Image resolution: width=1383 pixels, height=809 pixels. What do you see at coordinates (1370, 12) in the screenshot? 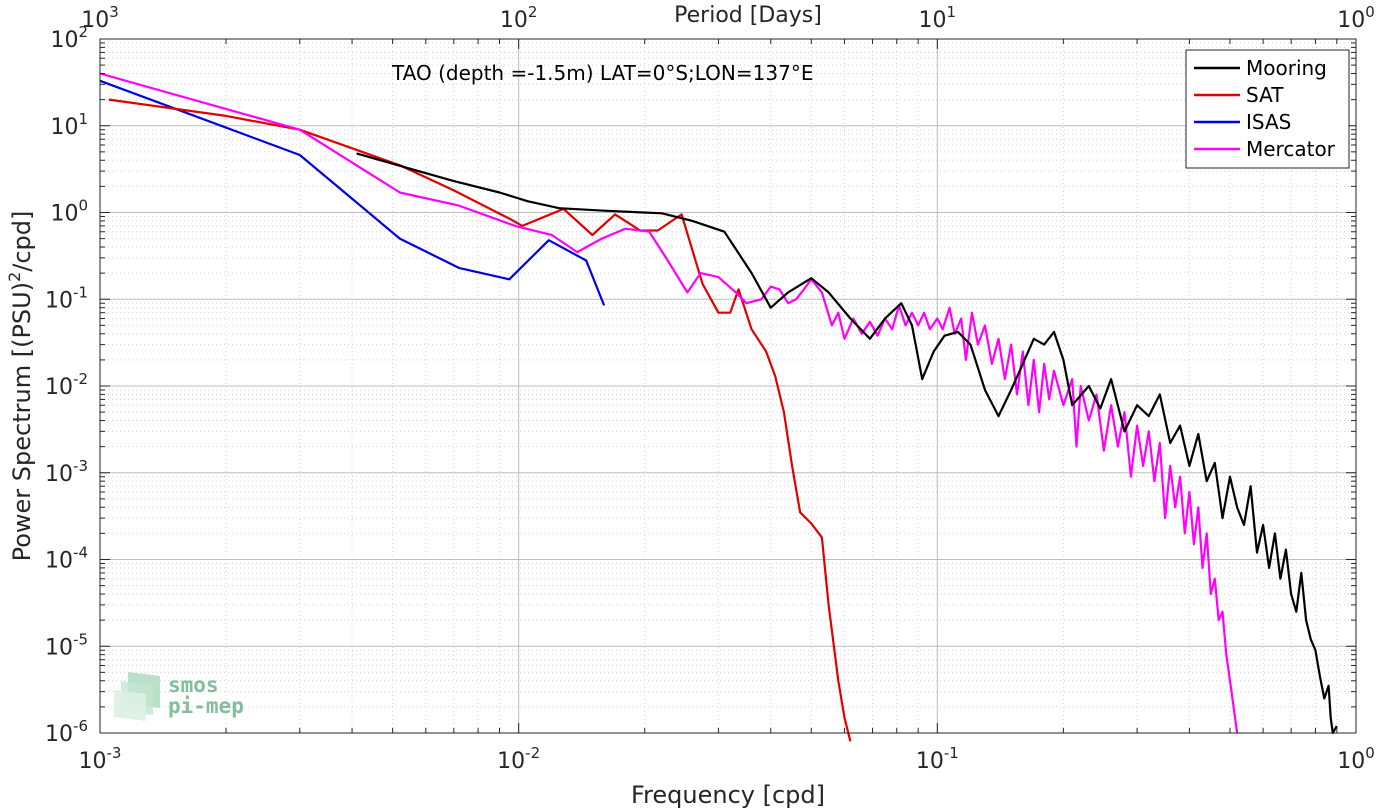
I see `x2-tick-exp: 0` at bounding box center [1370, 12].